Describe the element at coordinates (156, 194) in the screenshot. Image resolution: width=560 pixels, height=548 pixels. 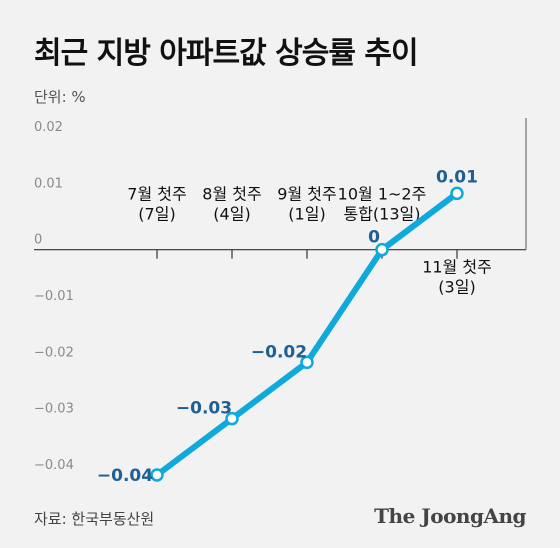
I see `x-category-label: 7월 첫주` at that location.